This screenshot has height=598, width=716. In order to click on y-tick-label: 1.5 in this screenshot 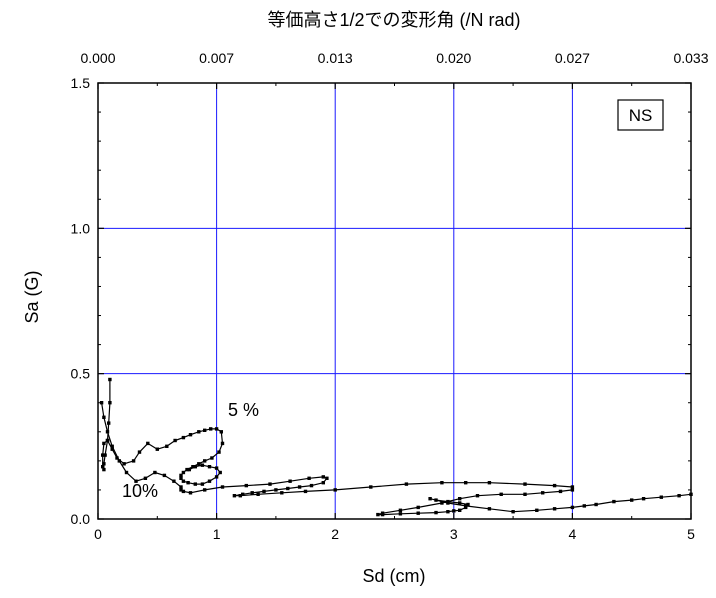, I will do `click(81, 83)`.